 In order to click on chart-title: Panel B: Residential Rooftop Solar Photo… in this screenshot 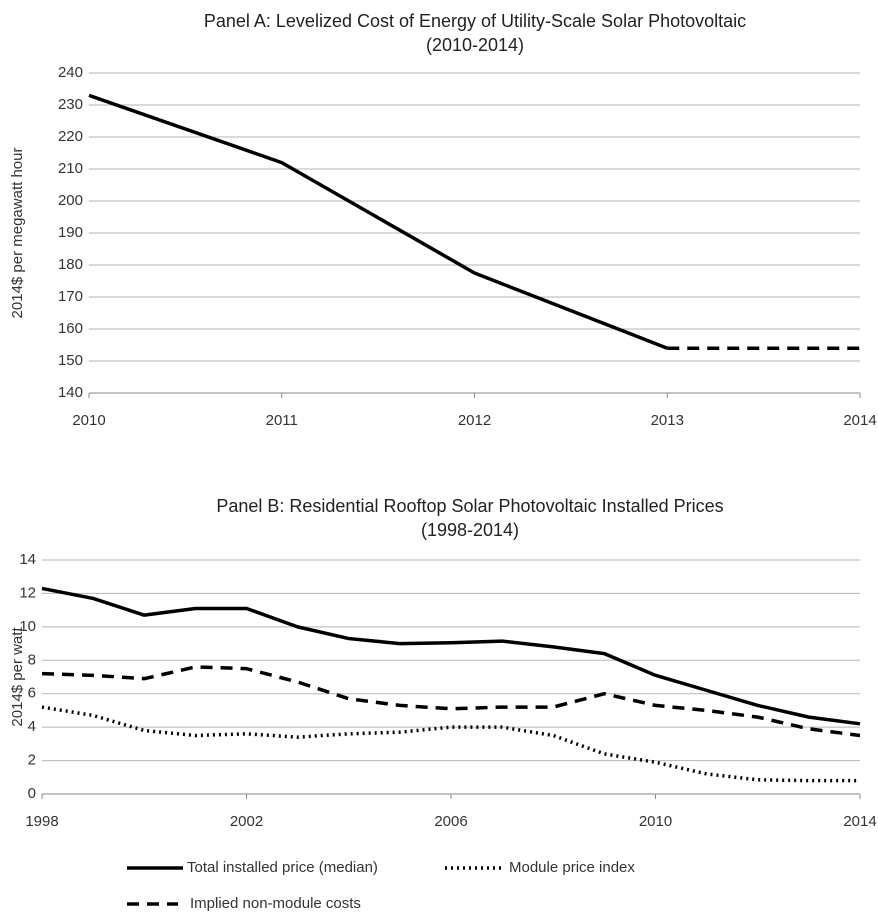, I will do `click(469, 506)`.